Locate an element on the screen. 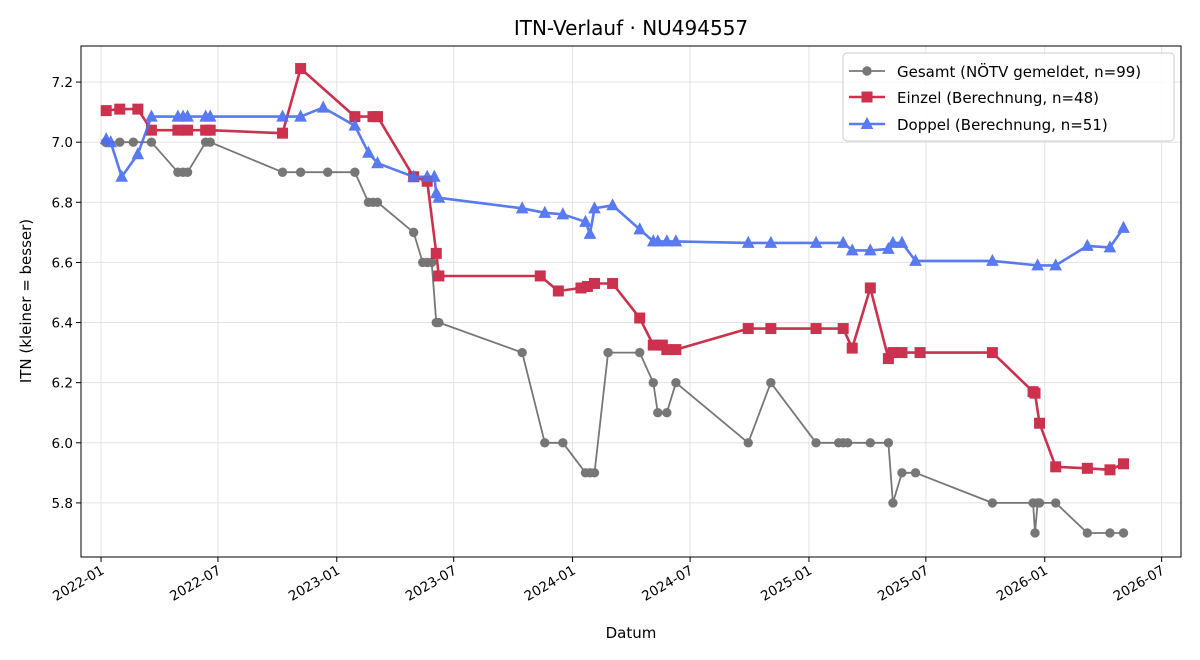  x-tick-label: 2024-01 is located at coordinates (550, 584).